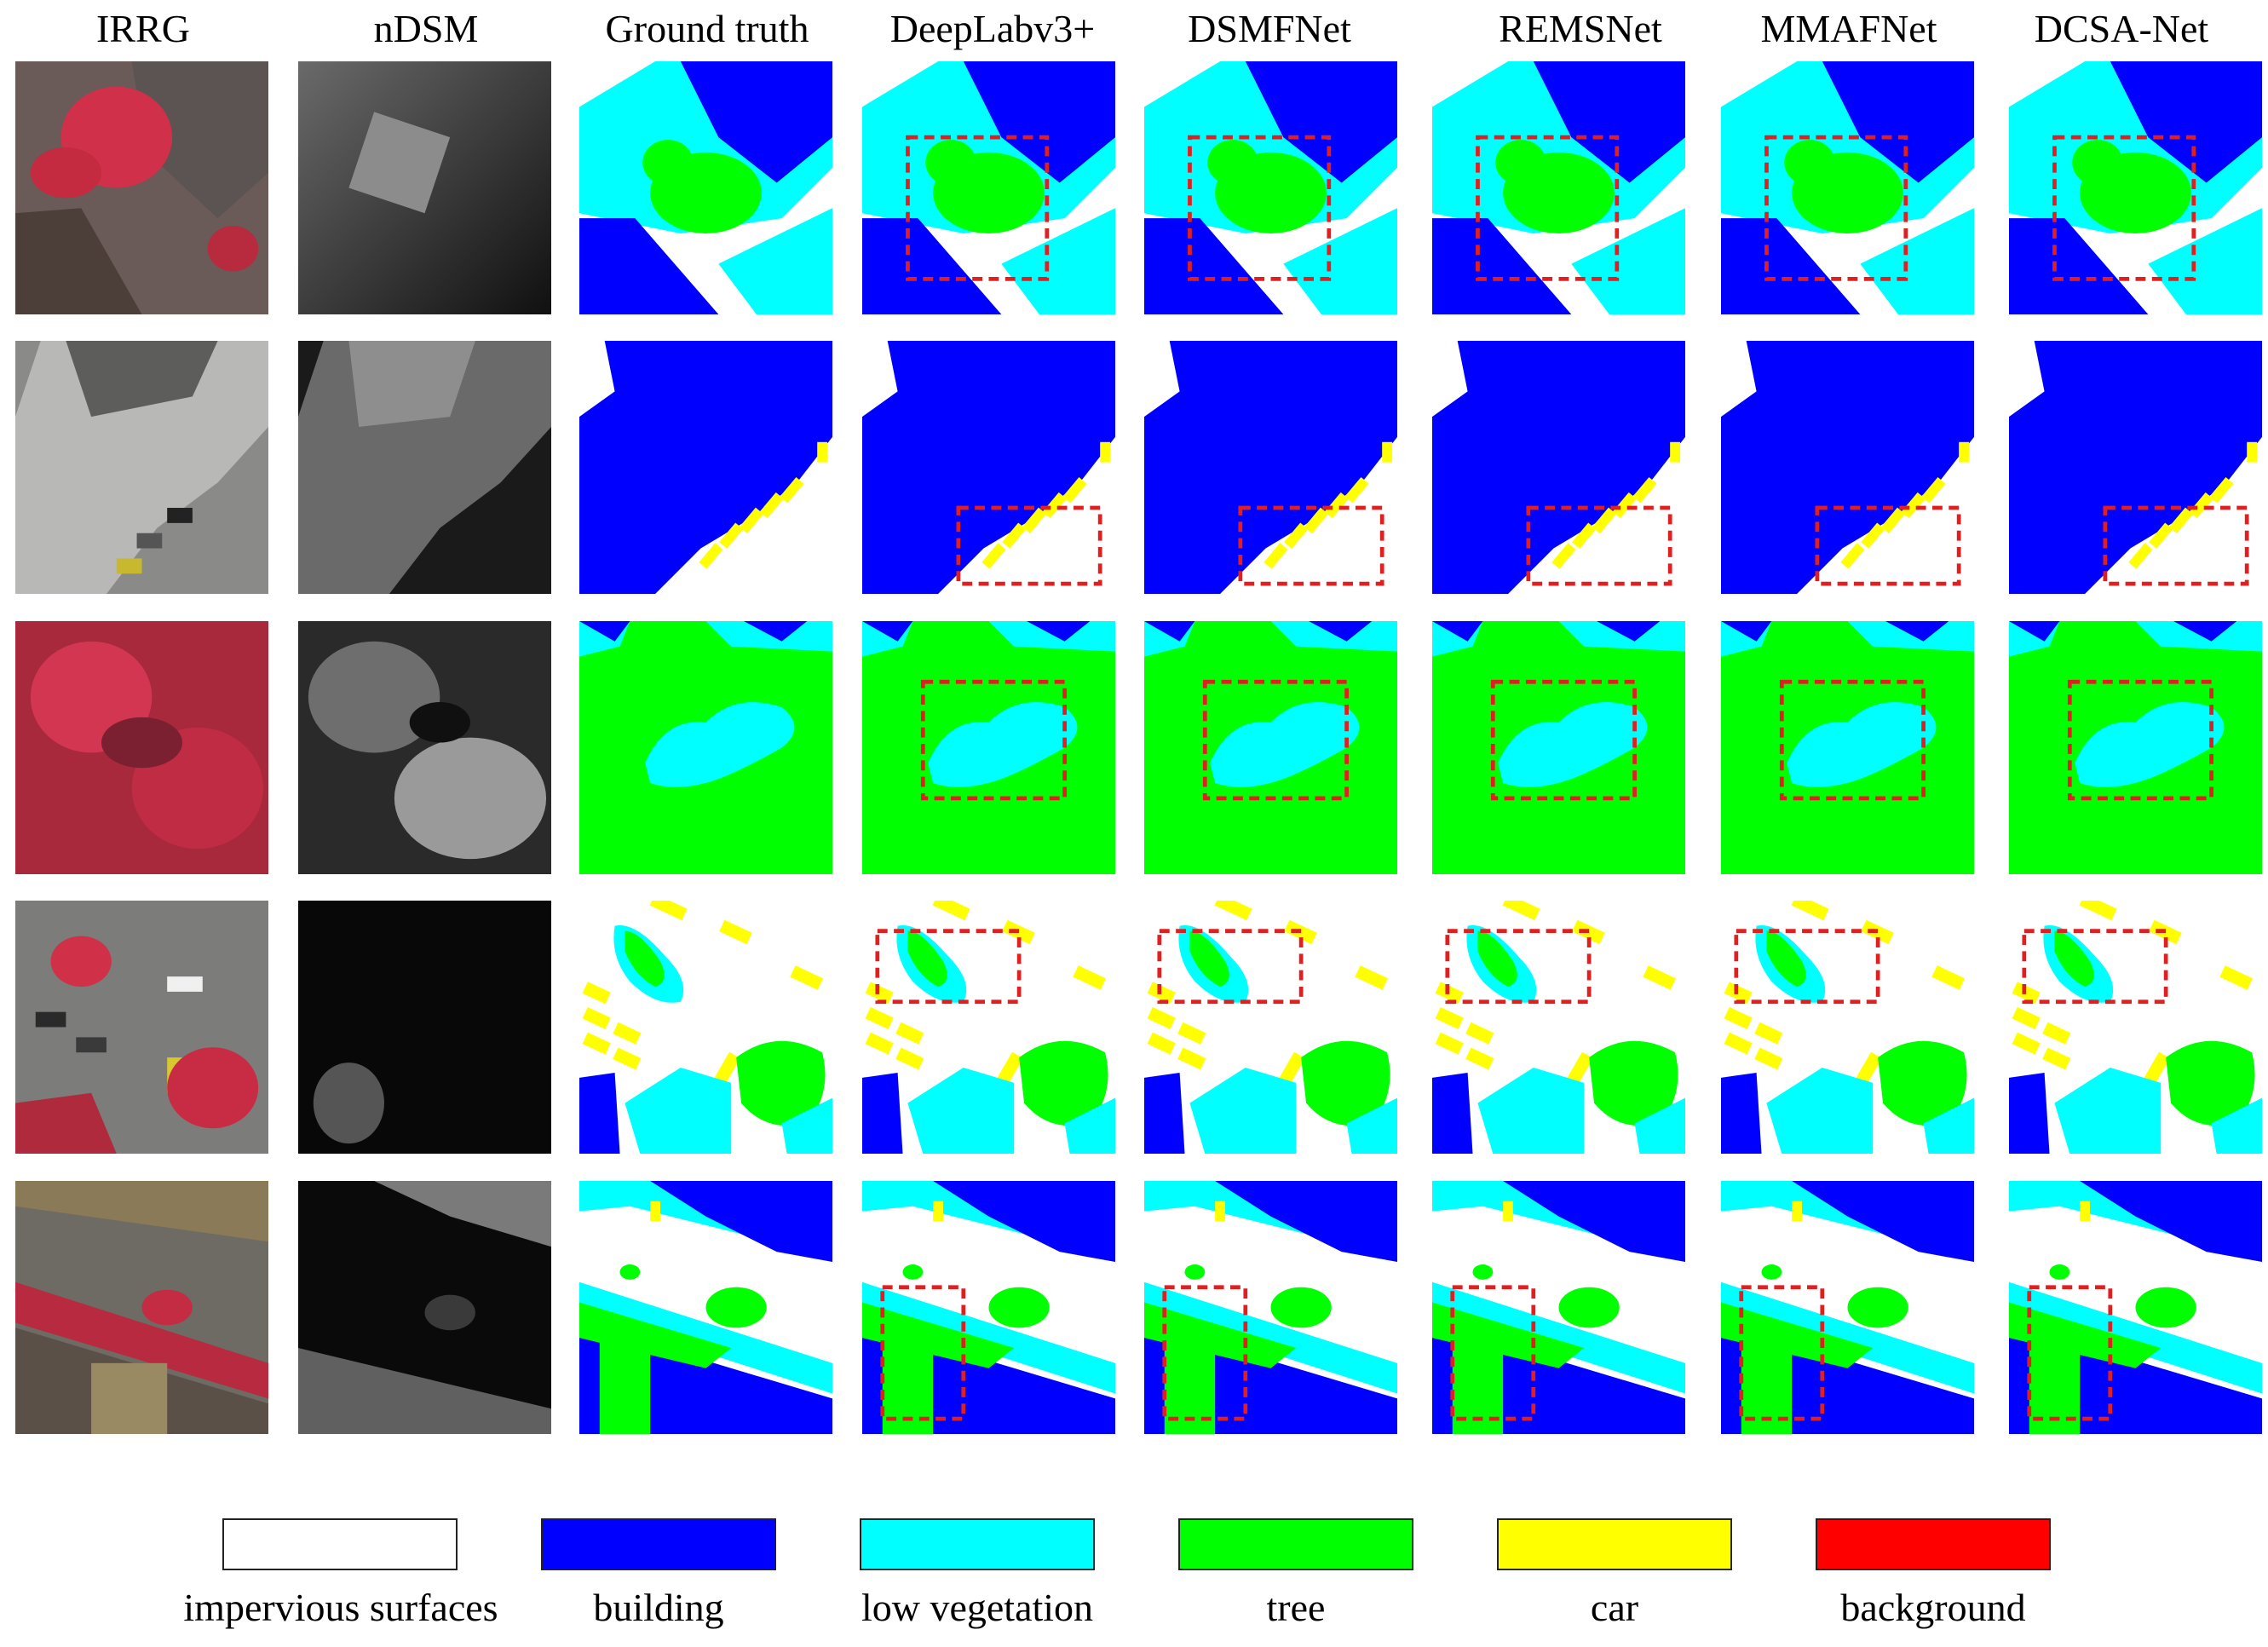 The width and height of the screenshot is (2268, 1647). What do you see at coordinates (1847, 468) in the screenshot?
I see `tile-row2-mmafnet` at bounding box center [1847, 468].